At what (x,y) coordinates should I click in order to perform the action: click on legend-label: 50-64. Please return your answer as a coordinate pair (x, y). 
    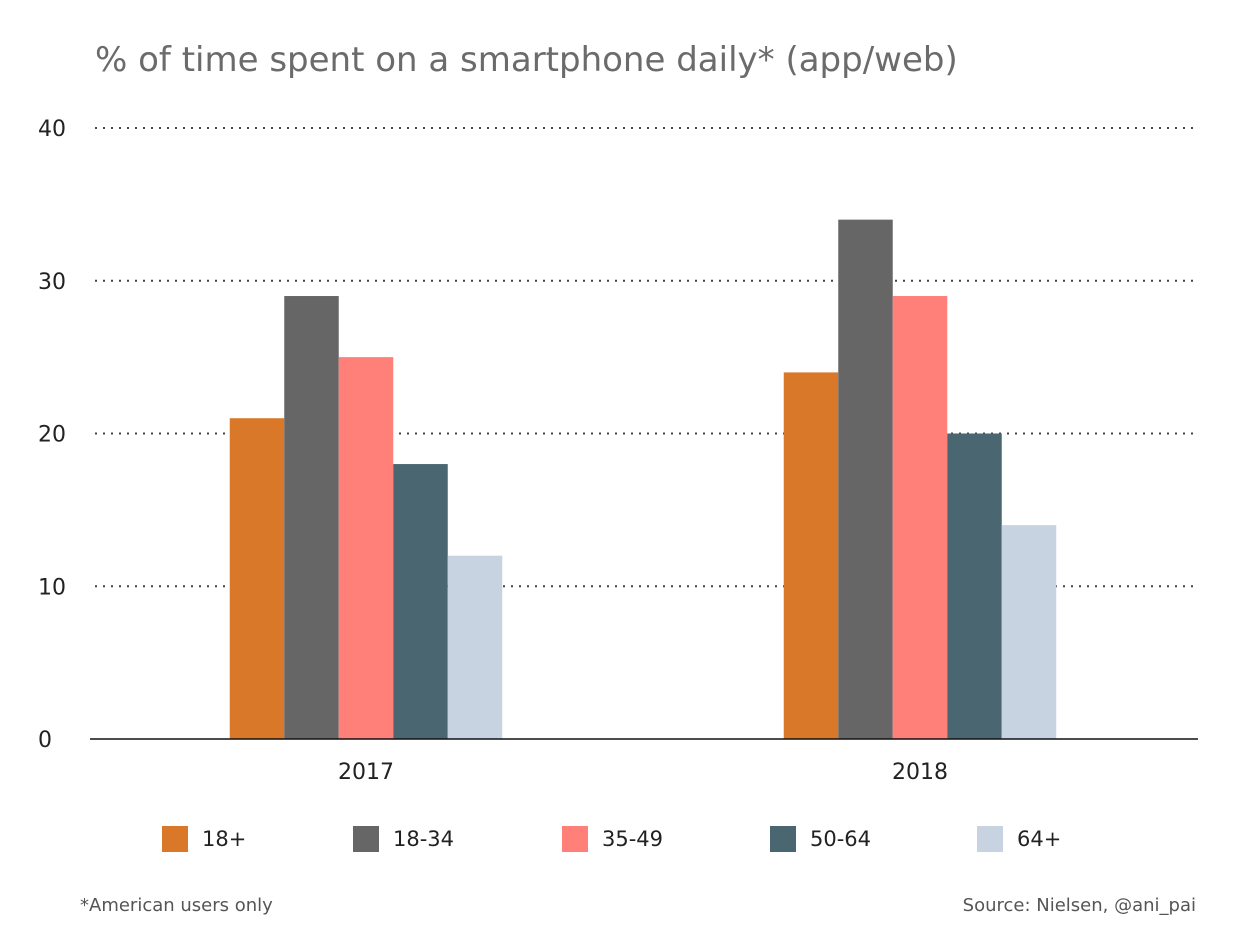
    Looking at the image, I should click on (841, 839).